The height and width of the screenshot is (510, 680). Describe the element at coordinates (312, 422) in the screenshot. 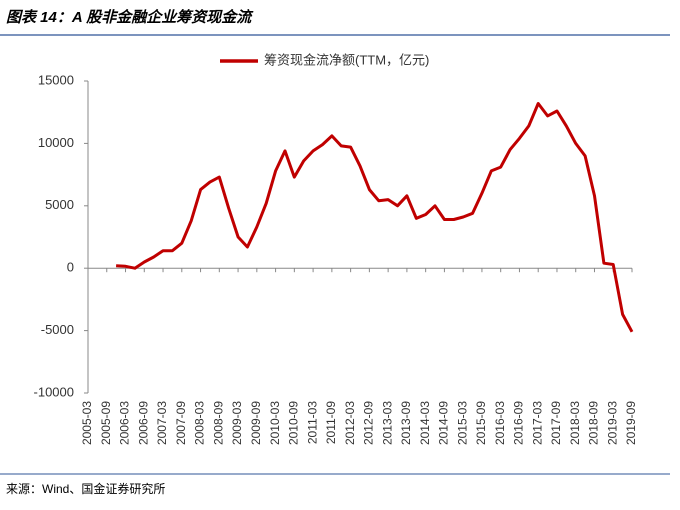

I see `x-tick-label: 2011-03` at that location.